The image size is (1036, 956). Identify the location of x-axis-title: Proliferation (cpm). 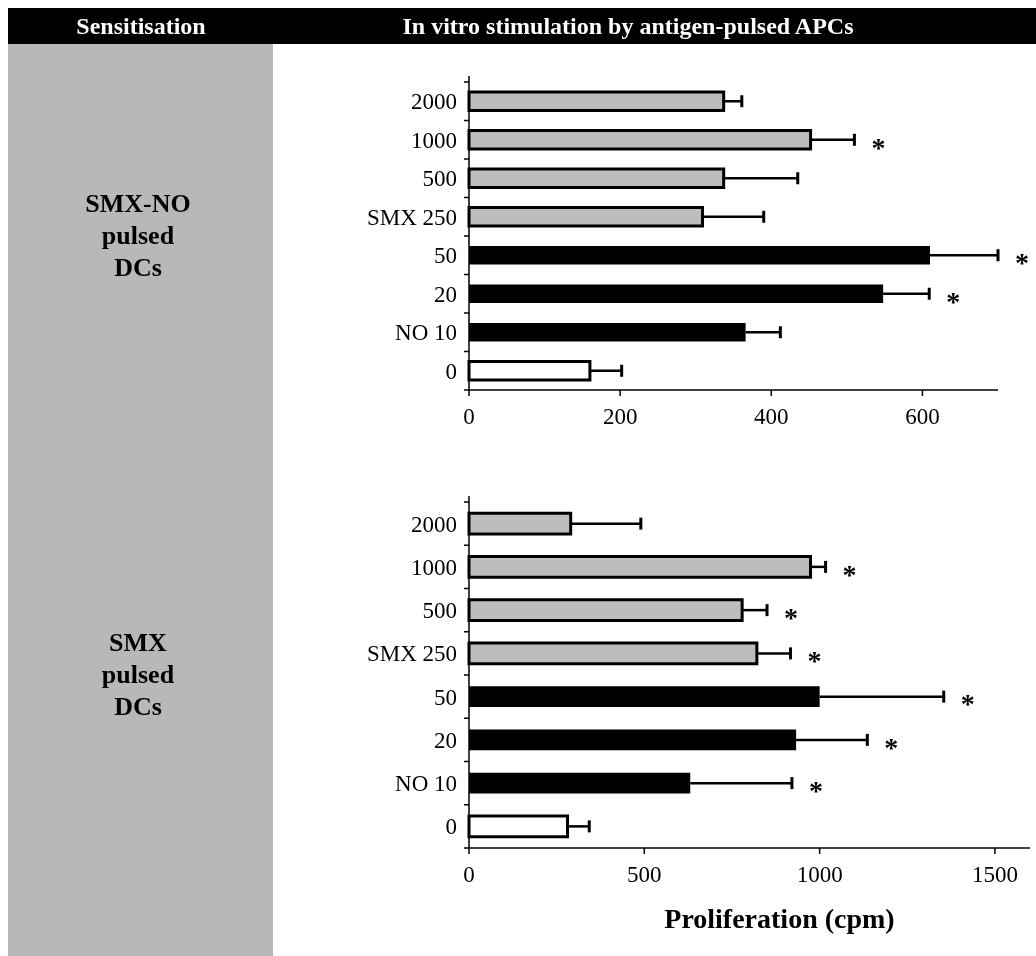
(779, 918).